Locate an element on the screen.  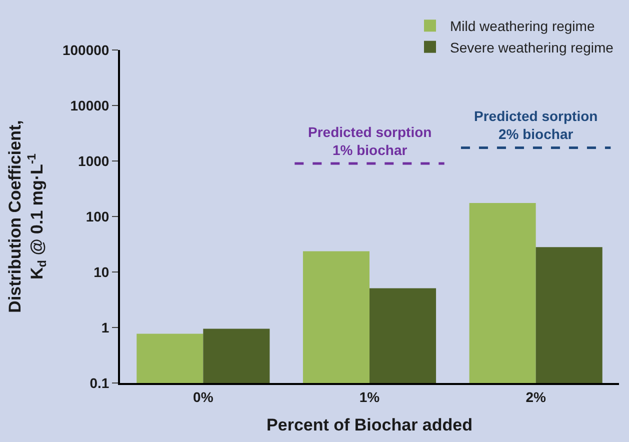
x-axis-title: Percent of Biochar added is located at coordinates (369, 425).